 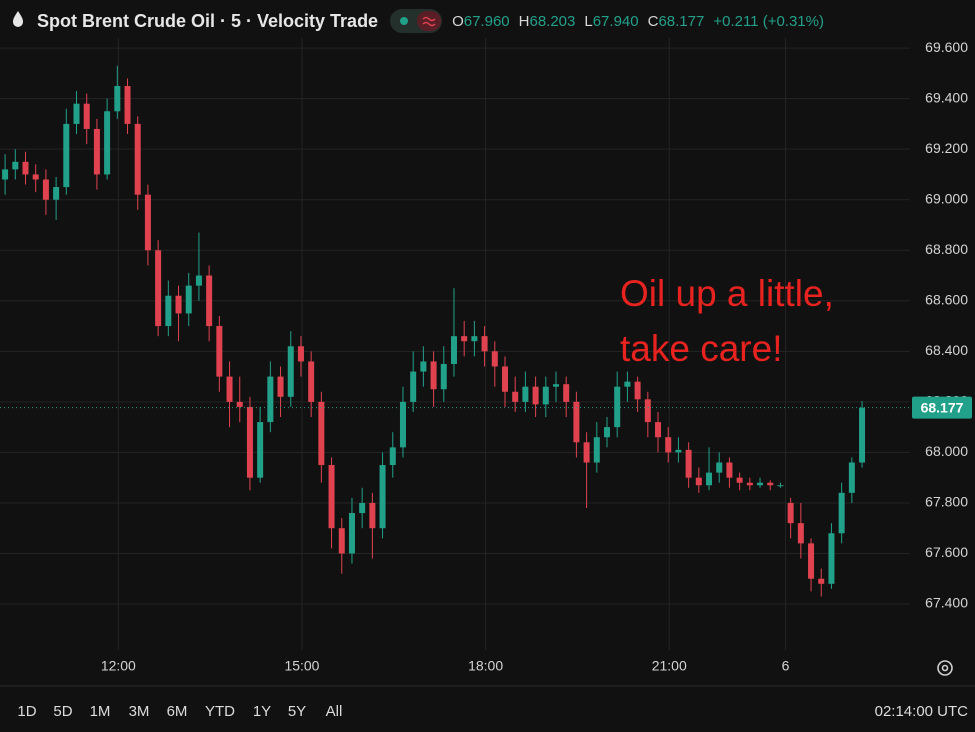 I want to click on range-button: 1D, so click(x=26, y=711).